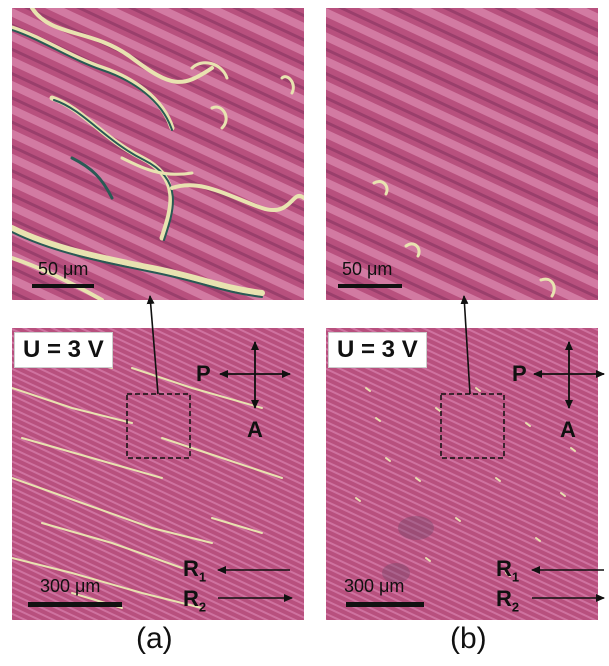  I want to click on panel-a-voltage-label: U = 3 V, so click(63, 350).